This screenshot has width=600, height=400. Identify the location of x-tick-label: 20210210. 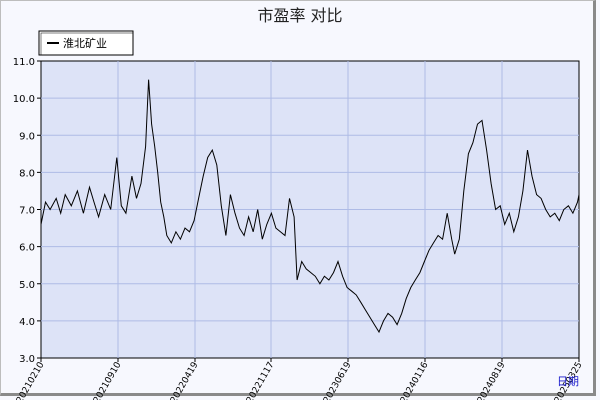
(31, 380).